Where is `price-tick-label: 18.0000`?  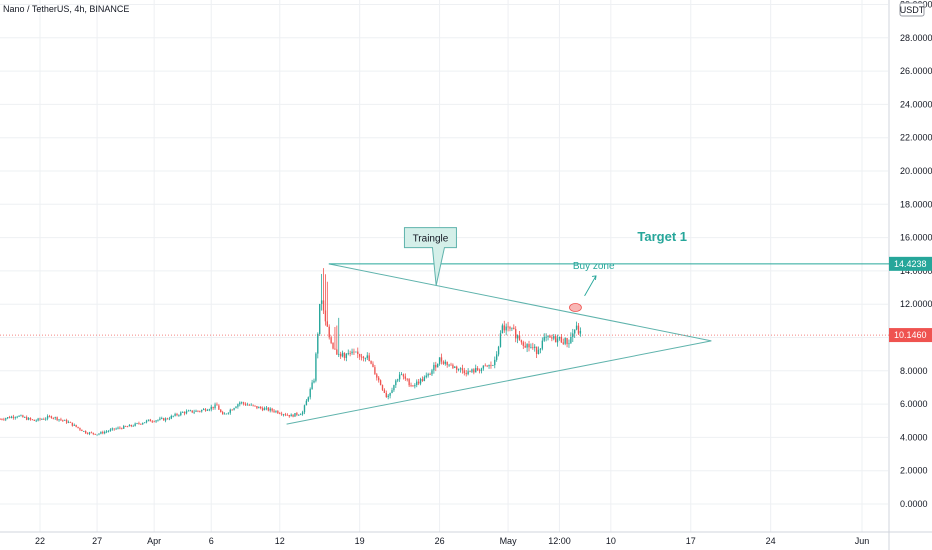 price-tick-label: 18.0000 is located at coordinates (916, 204).